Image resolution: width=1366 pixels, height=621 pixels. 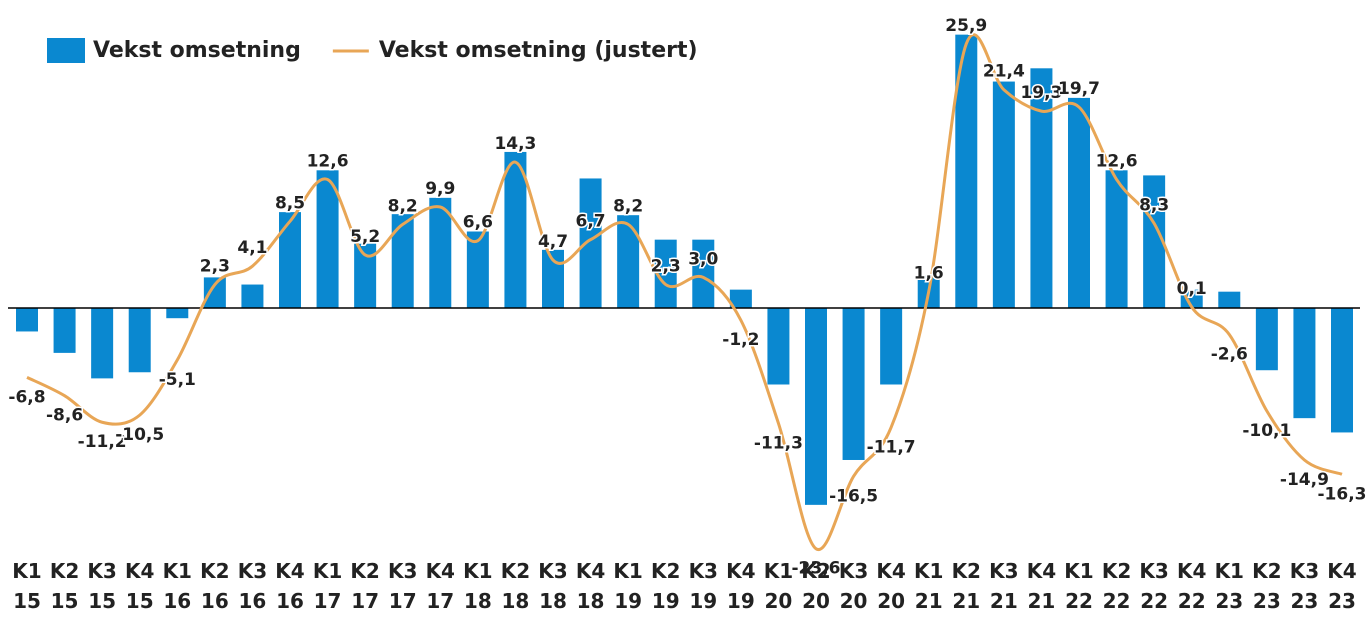 What do you see at coordinates (538, 50) in the screenshot?
I see `legend-label: Vekst omsetning (justert)` at bounding box center [538, 50].